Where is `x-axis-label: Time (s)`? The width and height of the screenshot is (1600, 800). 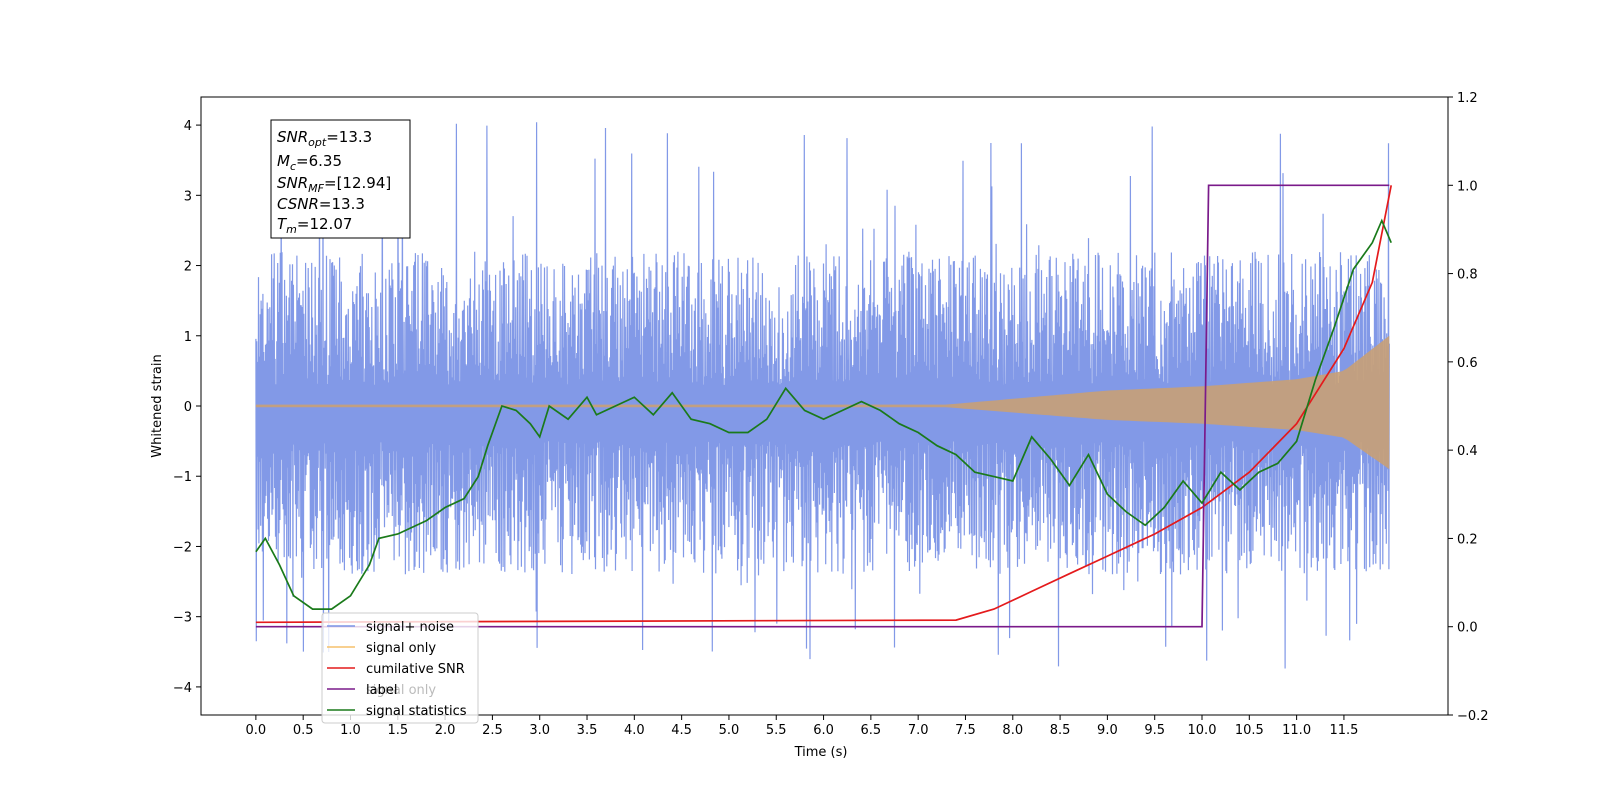
x-axis-label: Time (s) is located at coordinates (821, 752).